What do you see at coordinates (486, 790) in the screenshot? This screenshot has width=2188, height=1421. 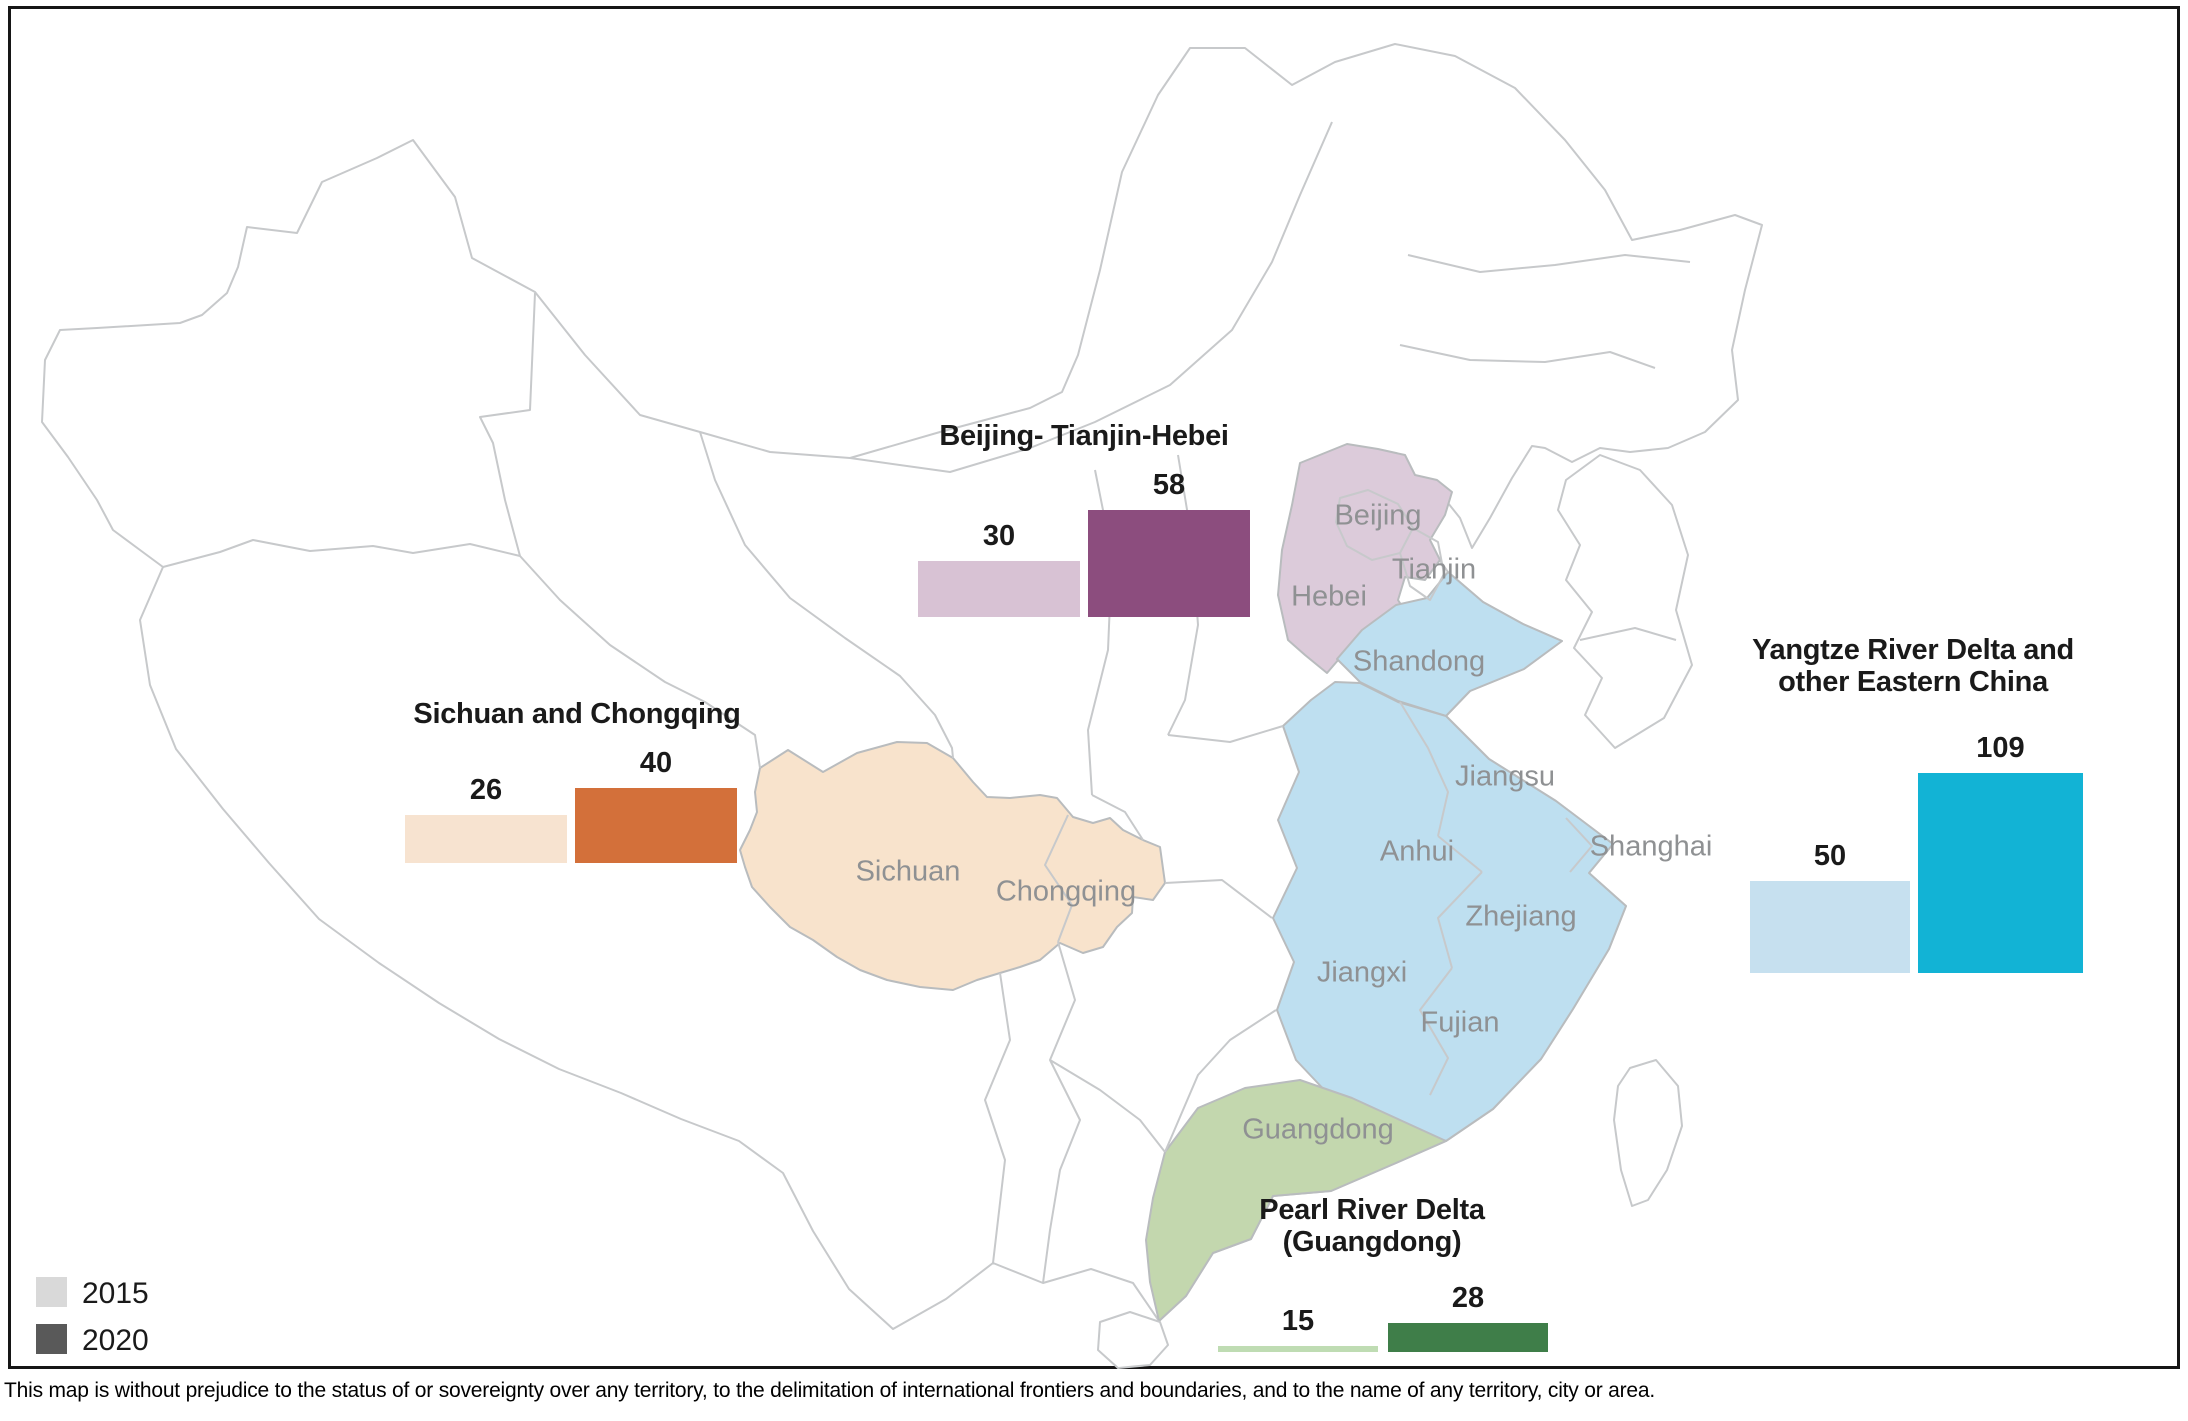 I see `value-2015-sichuan-chongqing: 26` at bounding box center [486, 790].